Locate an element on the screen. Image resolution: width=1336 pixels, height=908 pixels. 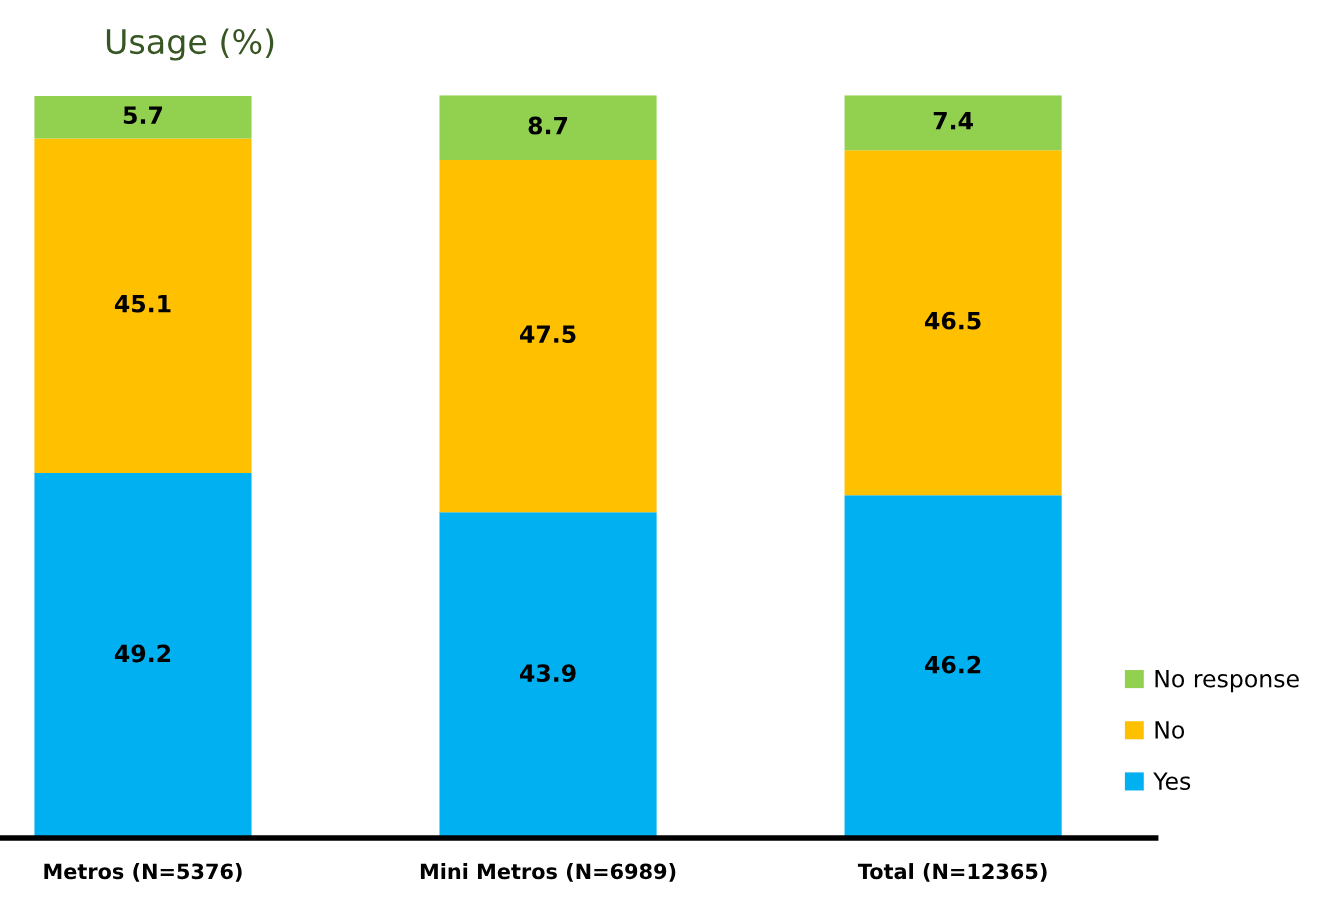
legend-label: No is located at coordinates (1170, 730).